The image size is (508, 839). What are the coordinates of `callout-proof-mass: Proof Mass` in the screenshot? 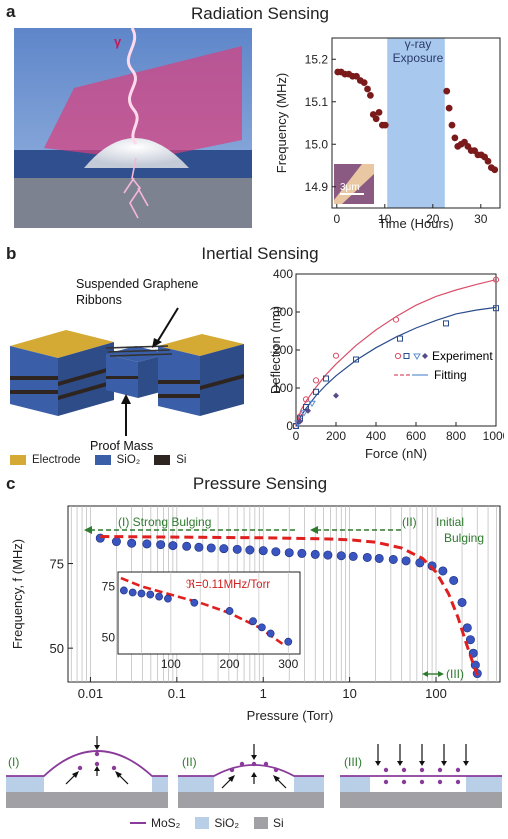 It's located at (121, 445).